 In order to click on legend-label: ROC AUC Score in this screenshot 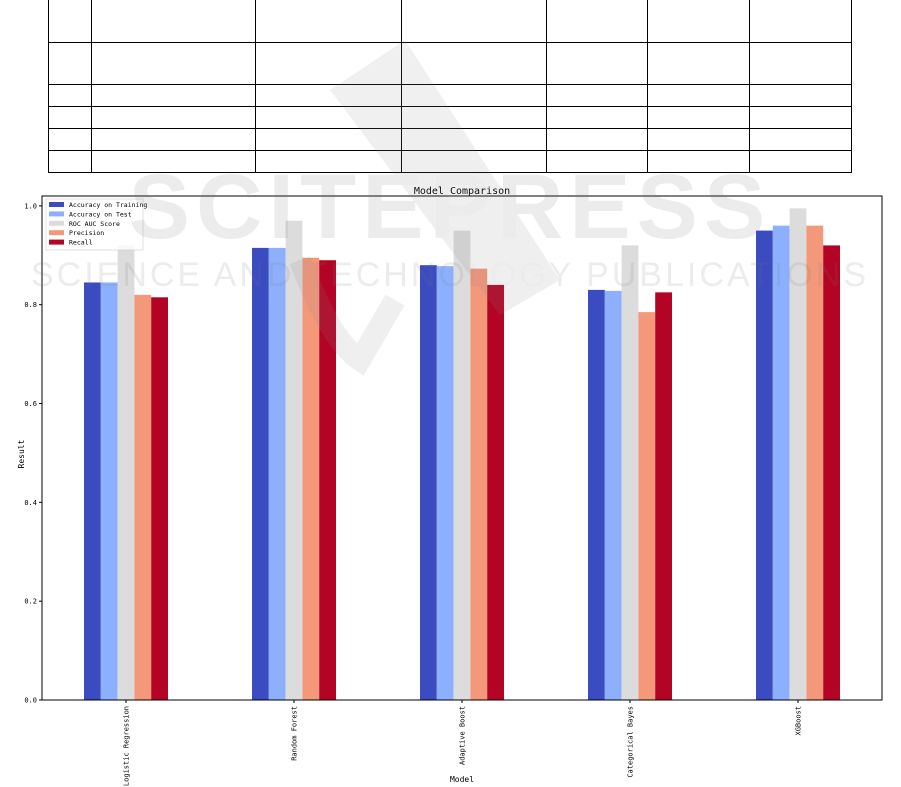, I will do `click(94, 224)`.